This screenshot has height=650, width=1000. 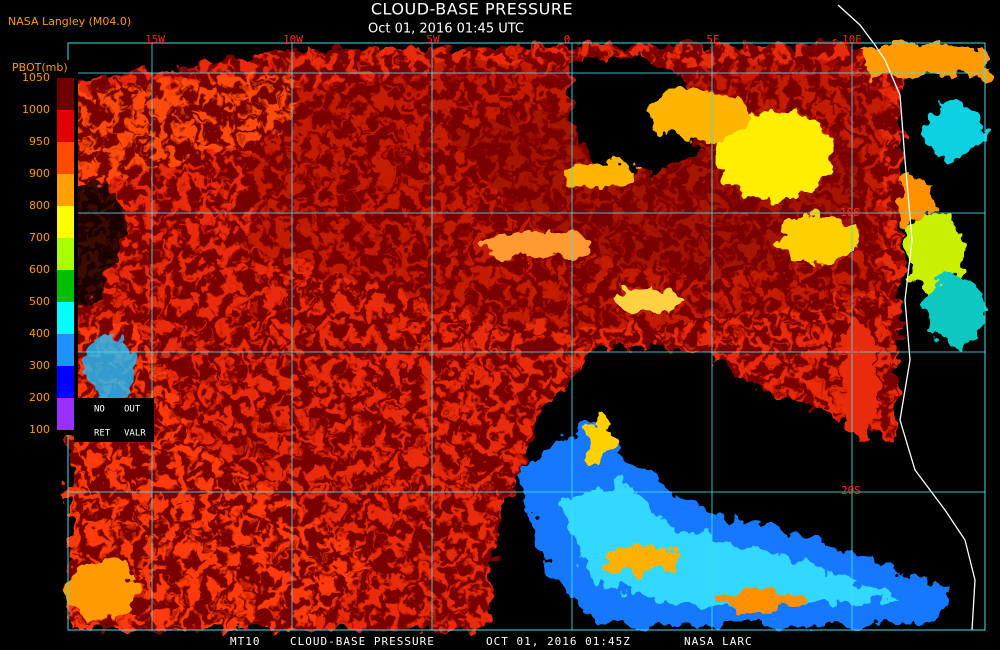 What do you see at coordinates (851, 490) in the screenshot?
I see `latitude-label: 20S` at bounding box center [851, 490].